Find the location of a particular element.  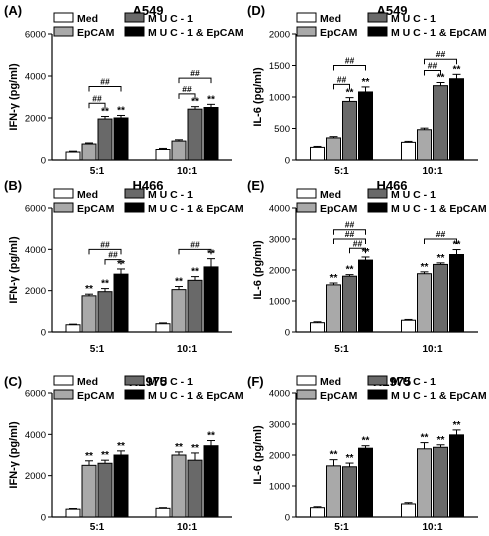

y-tick-label: 6000 is located at coordinates (35, 35).